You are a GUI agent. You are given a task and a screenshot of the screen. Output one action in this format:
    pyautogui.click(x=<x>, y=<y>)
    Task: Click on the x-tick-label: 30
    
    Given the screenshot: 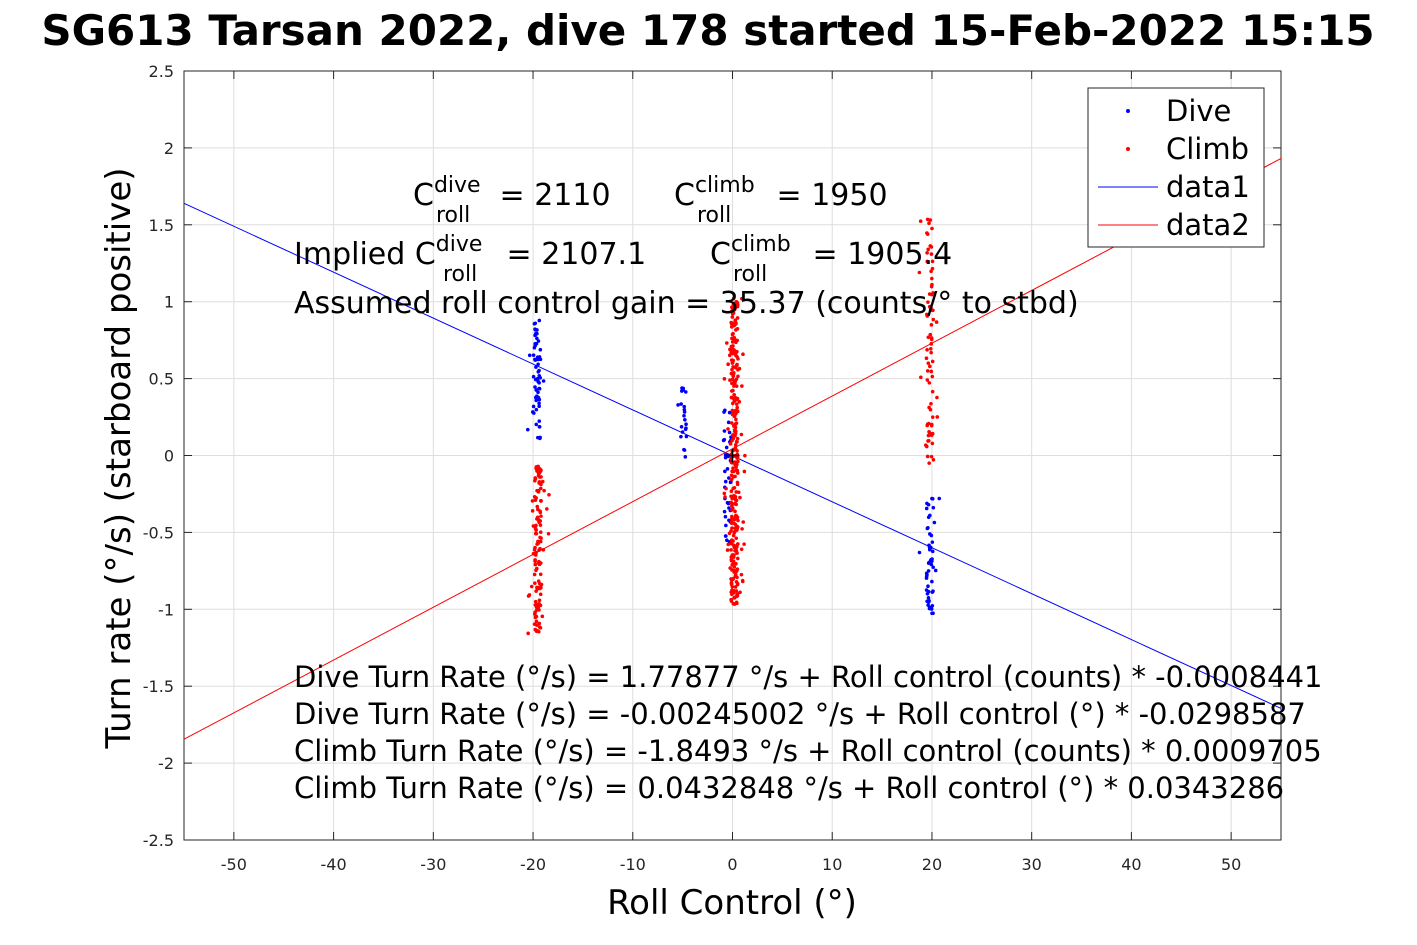 What is the action you would take?
    pyautogui.click(x=1032, y=864)
    